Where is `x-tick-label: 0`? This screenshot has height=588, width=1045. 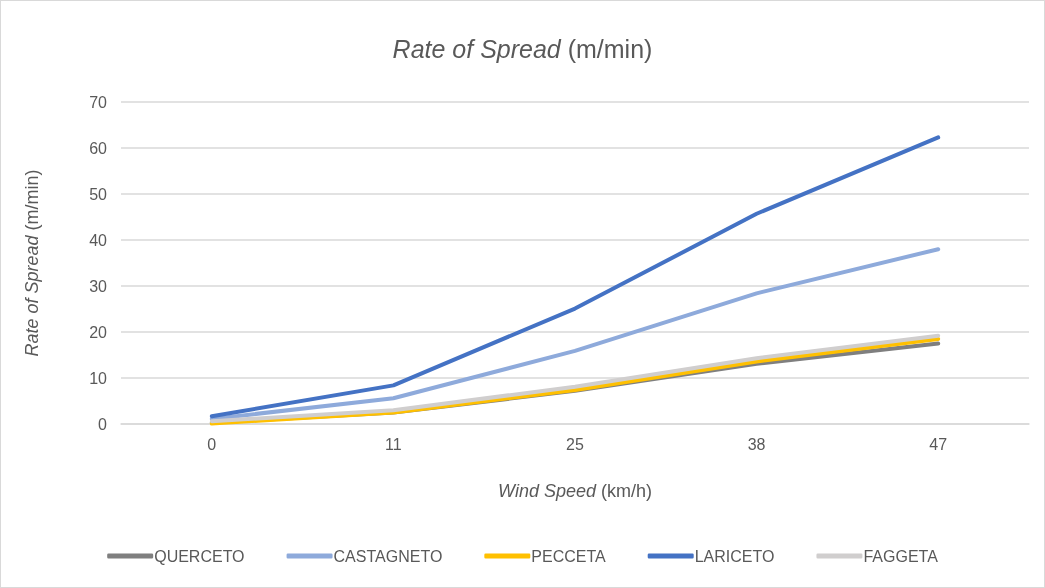
x-tick-label: 0 is located at coordinates (212, 444).